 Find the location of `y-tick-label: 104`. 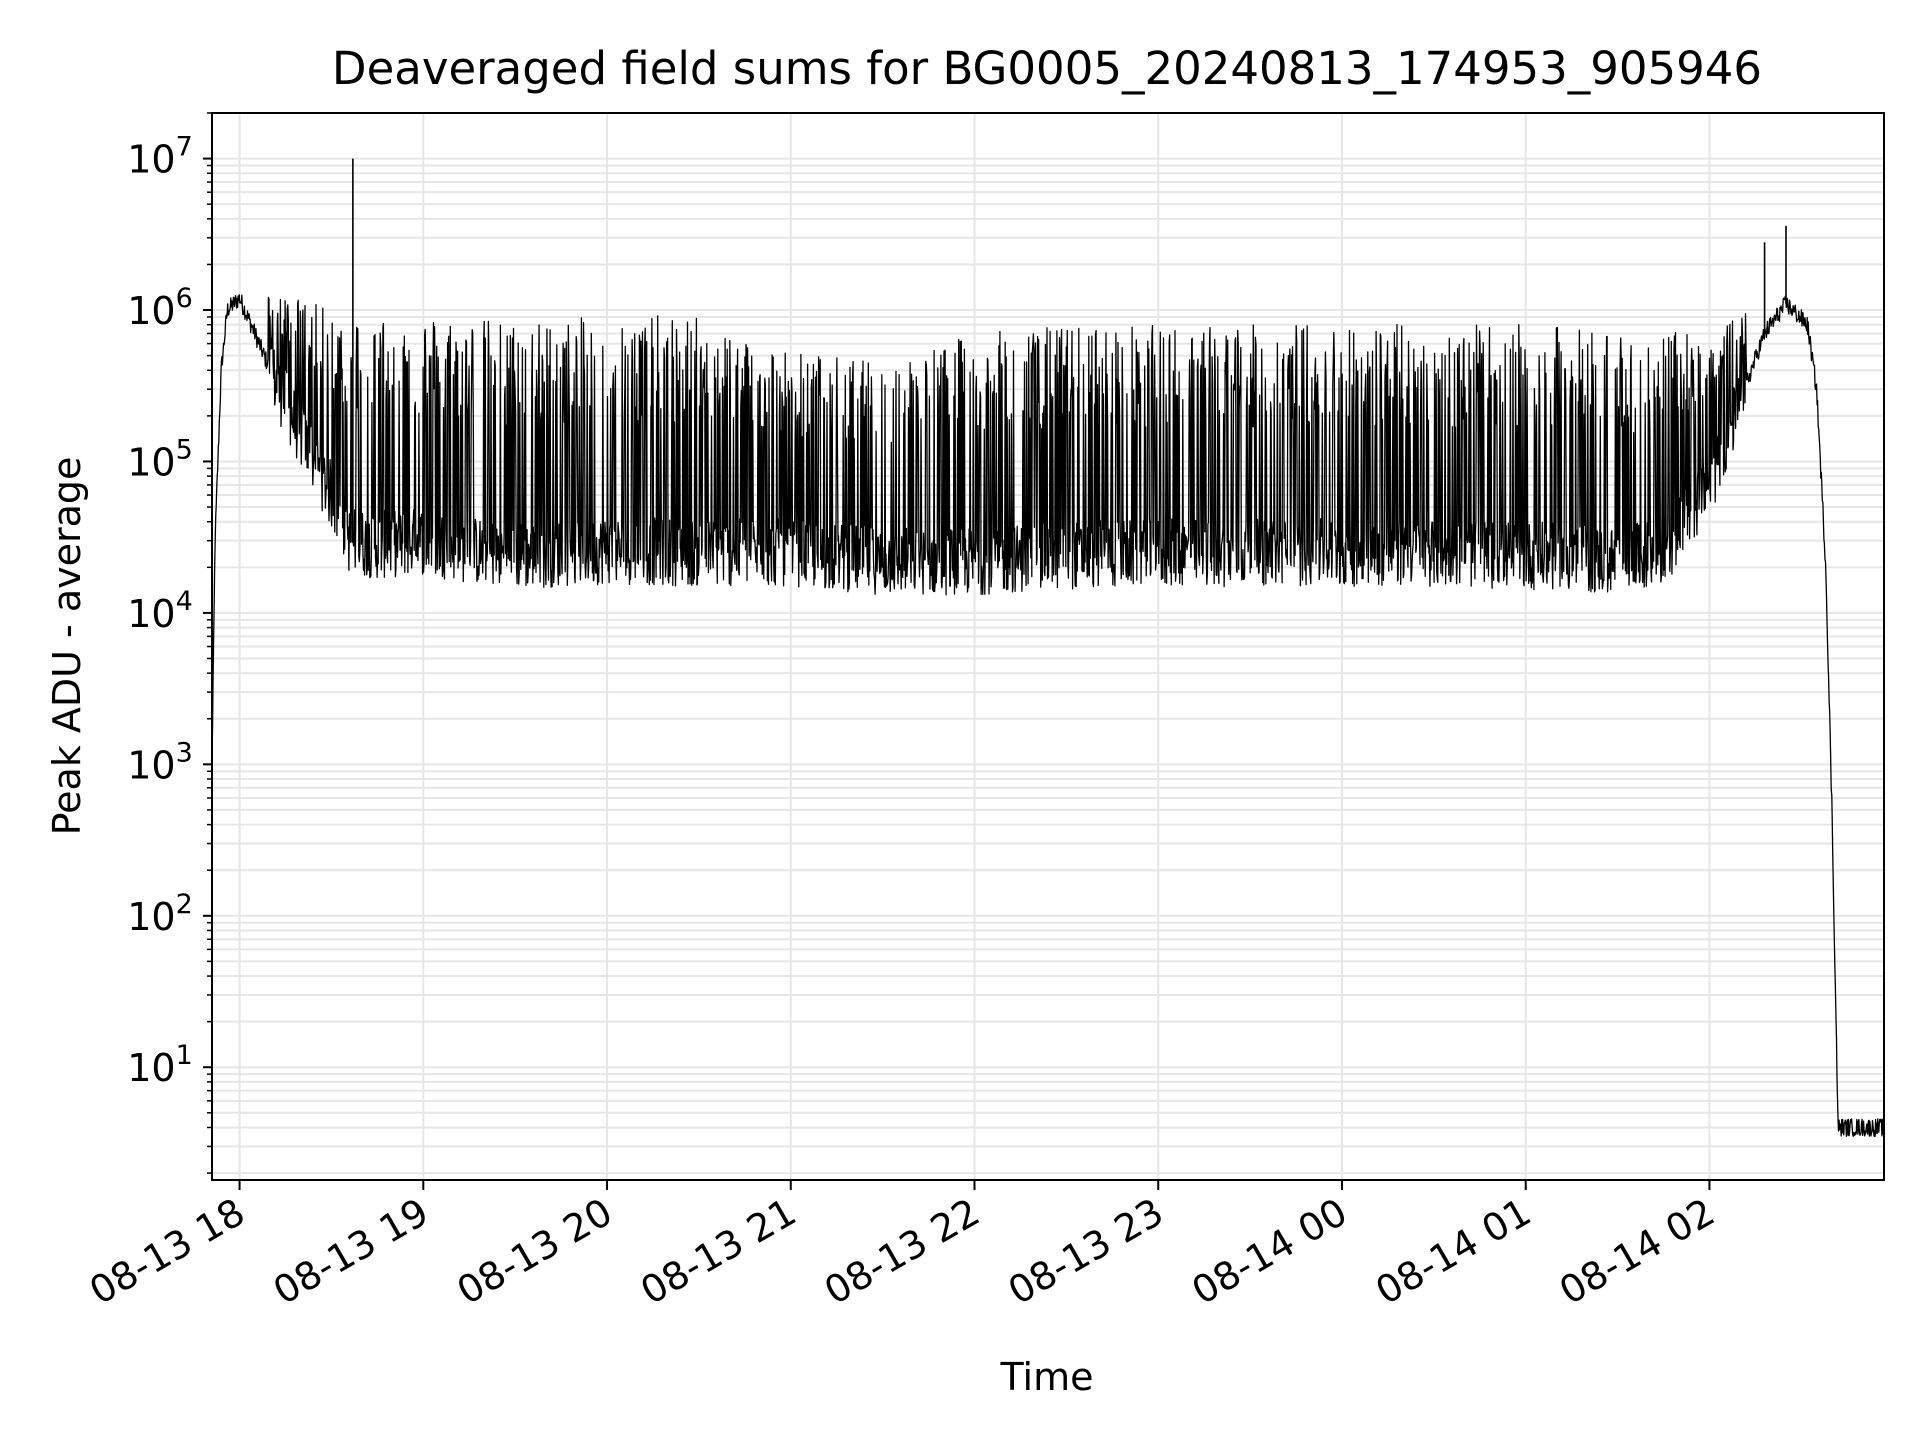

y-tick-label: 104 is located at coordinates (160, 611).